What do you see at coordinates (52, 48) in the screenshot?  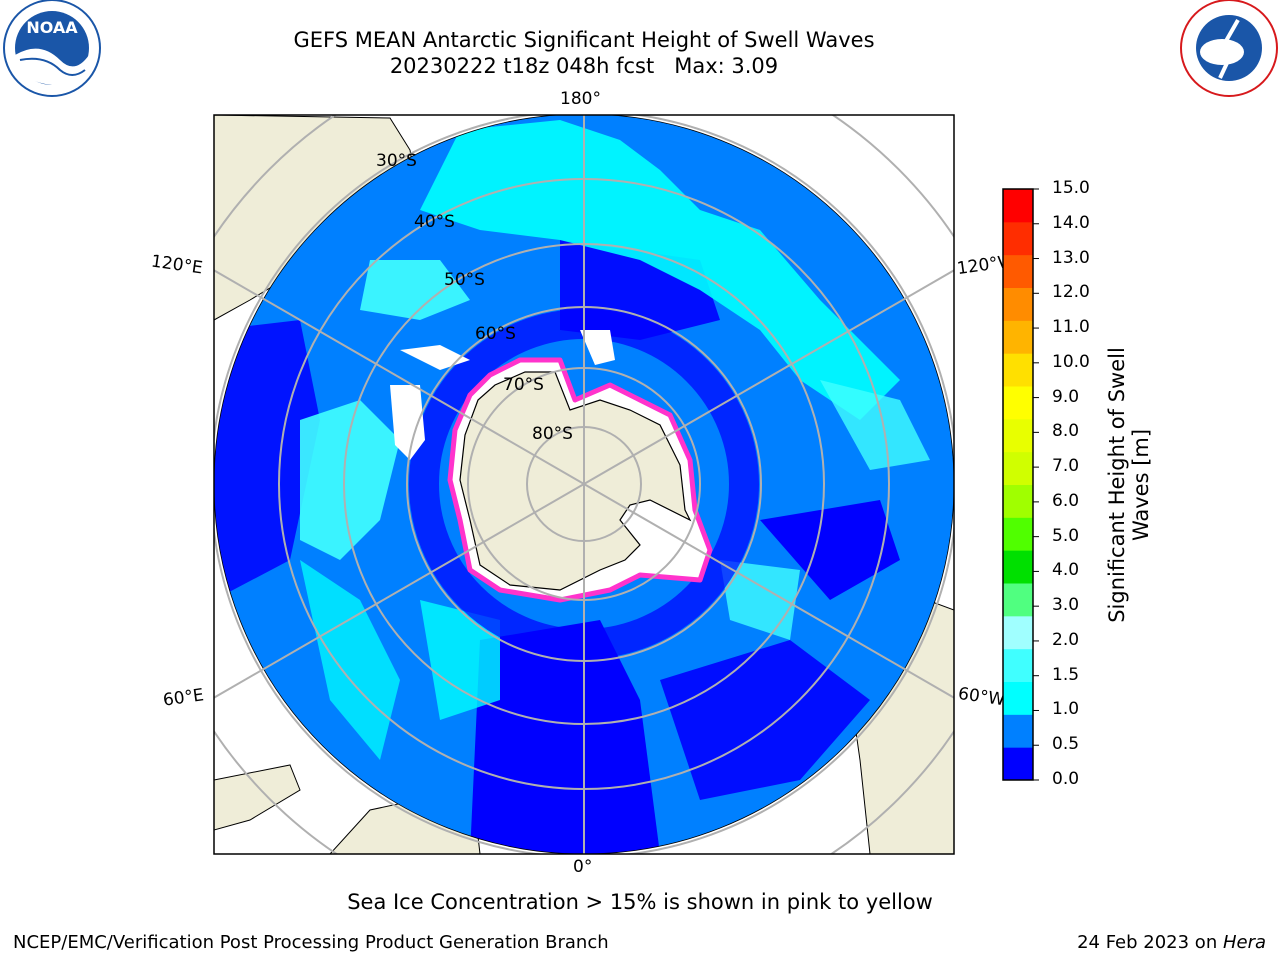 I see `noaa-logo` at bounding box center [52, 48].